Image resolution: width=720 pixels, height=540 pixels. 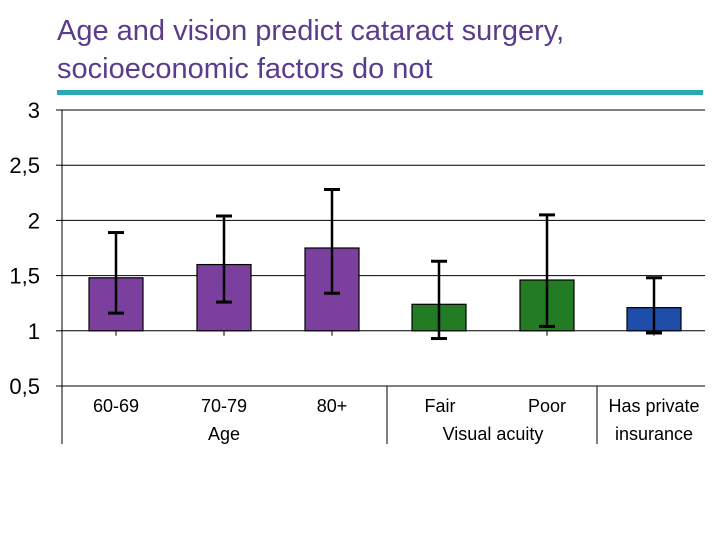 What do you see at coordinates (654, 434) in the screenshot?
I see `group-label: insurance` at bounding box center [654, 434].